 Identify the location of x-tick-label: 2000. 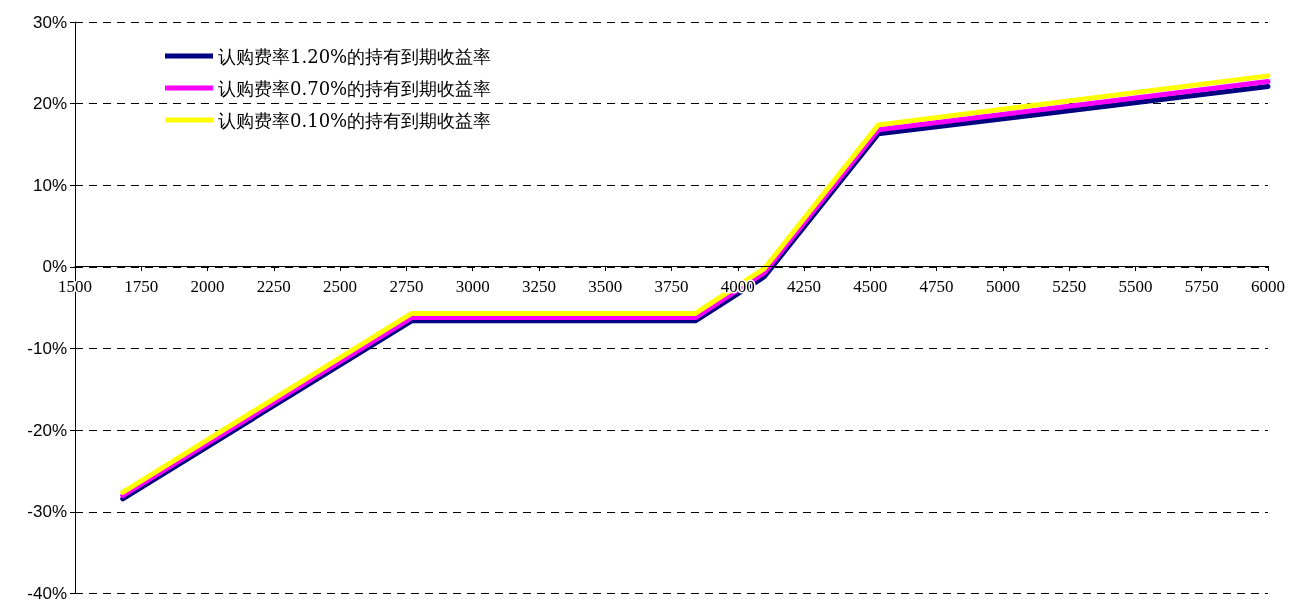
(207, 287).